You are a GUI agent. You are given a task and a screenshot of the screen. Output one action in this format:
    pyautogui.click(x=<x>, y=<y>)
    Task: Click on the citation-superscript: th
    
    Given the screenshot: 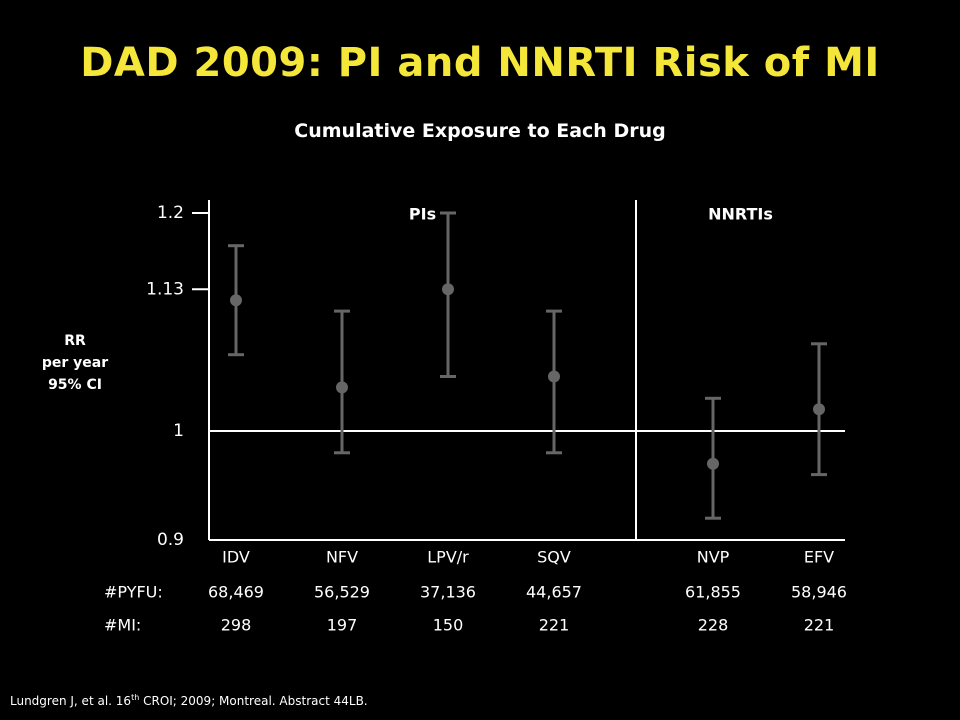 What is the action you would take?
    pyautogui.click(x=135, y=697)
    